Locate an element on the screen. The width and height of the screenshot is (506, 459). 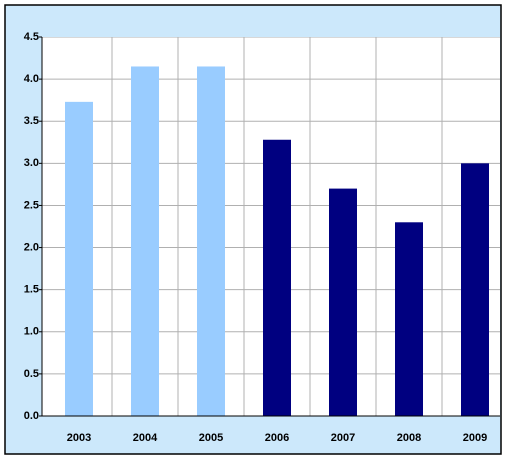
y-tick-label: 2.5 is located at coordinates (31, 205).